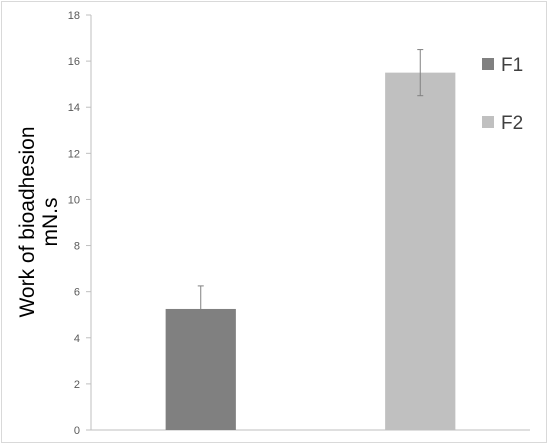 This screenshot has height=446, width=550. Describe the element at coordinates (74, 200) in the screenshot. I see `y-tick-label: 10` at that location.